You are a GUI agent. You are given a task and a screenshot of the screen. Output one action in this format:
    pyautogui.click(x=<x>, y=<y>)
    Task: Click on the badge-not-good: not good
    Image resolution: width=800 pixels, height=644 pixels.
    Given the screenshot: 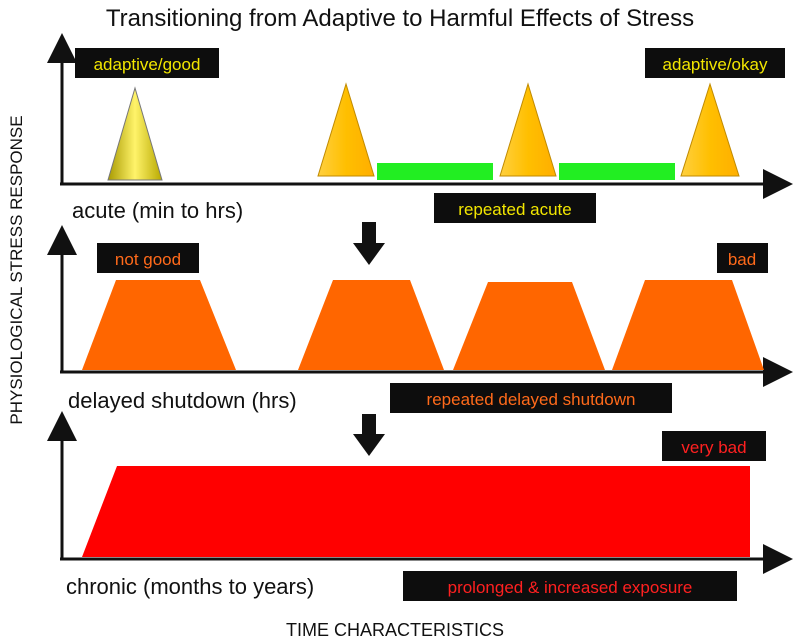 What is the action you would take?
    pyautogui.click(x=148, y=259)
    